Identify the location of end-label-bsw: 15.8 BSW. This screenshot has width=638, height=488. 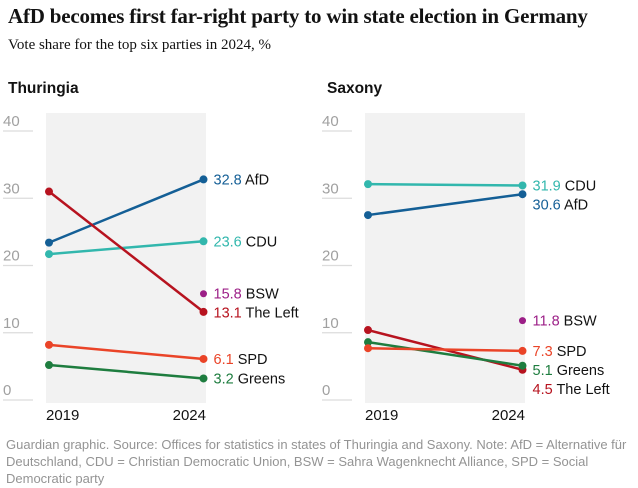
(247, 295).